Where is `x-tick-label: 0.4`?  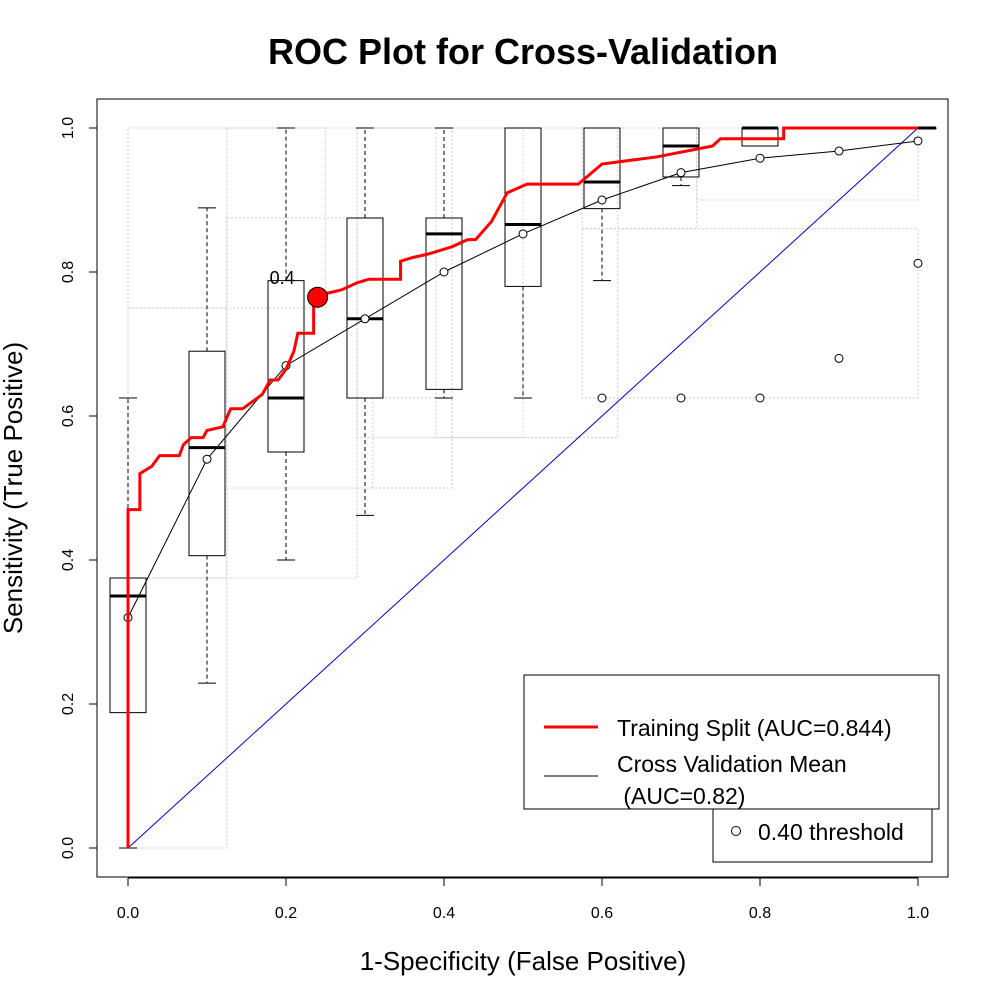 x-tick-label: 0.4 is located at coordinates (444, 913).